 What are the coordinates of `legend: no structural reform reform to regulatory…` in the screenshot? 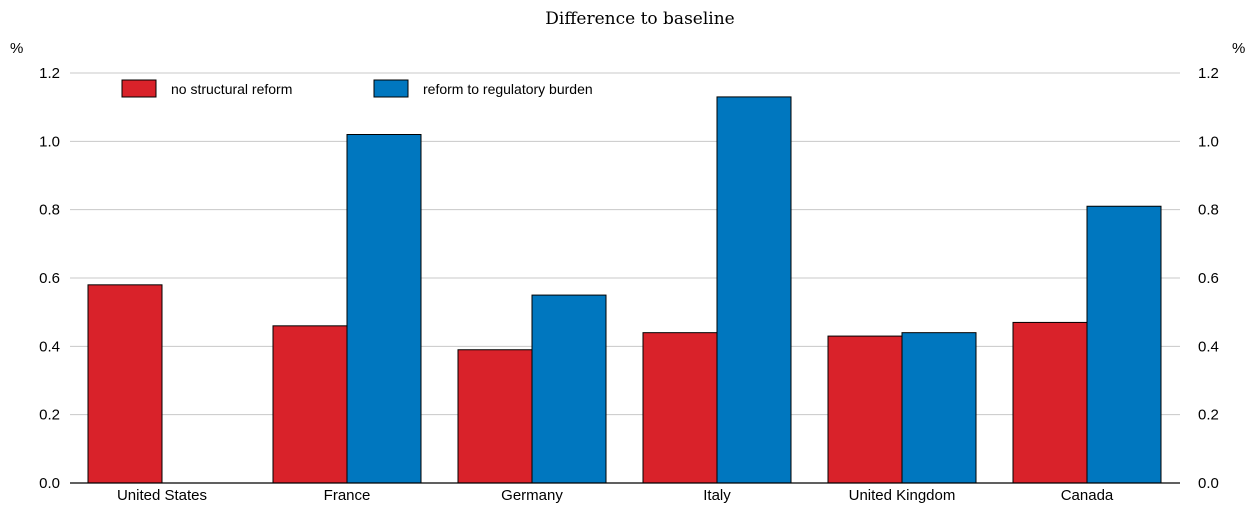 It's located at (357, 88).